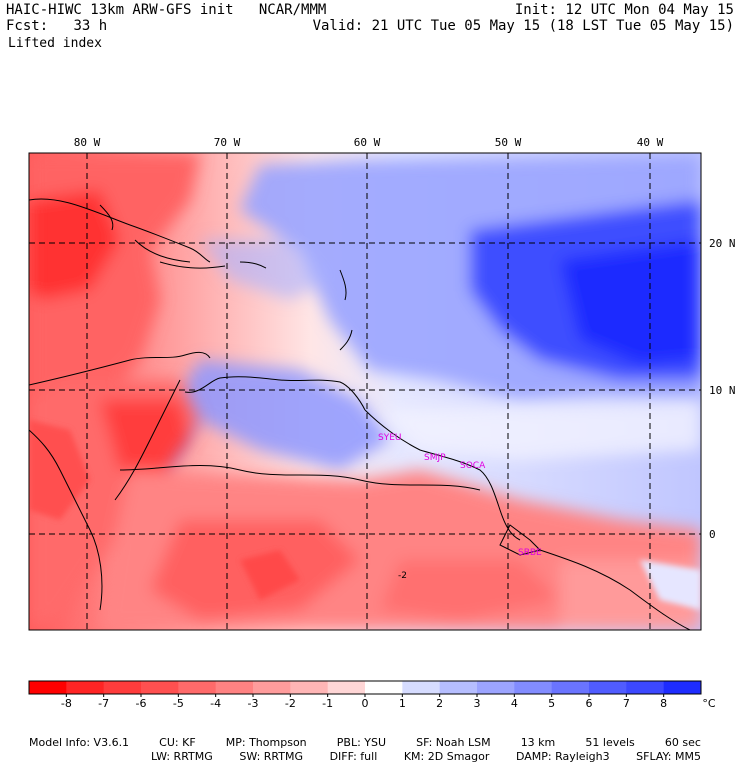 The width and height of the screenshot is (740, 776). What do you see at coordinates (182, 756) in the screenshot?
I see `model-info-item: LW: RRTMG` at bounding box center [182, 756].